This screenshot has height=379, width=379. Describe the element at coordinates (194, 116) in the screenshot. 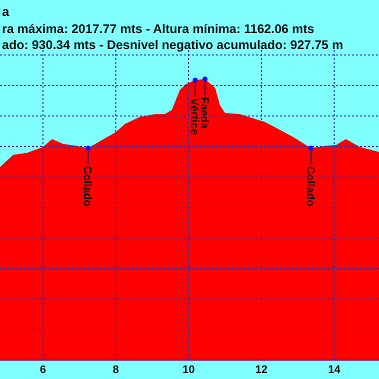

I see `annotation: Vértice` at that location.